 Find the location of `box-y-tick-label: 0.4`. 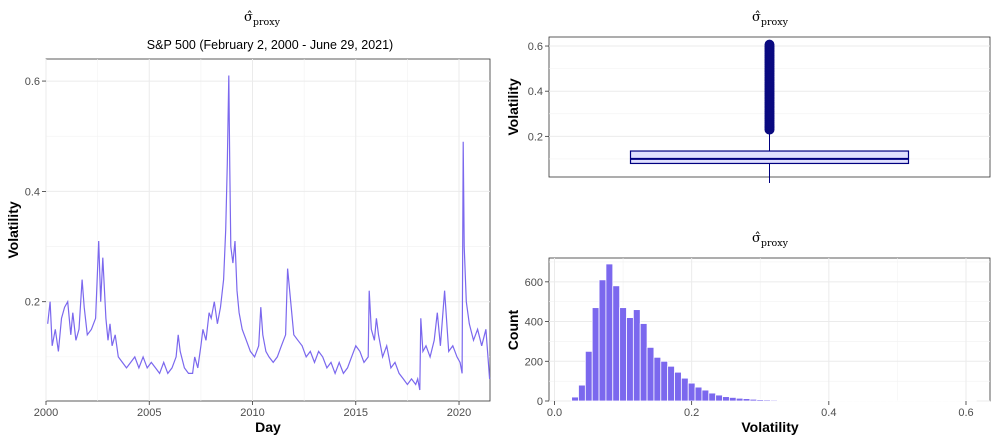

box-y-tick-label: 0.4 is located at coordinates (535, 92).